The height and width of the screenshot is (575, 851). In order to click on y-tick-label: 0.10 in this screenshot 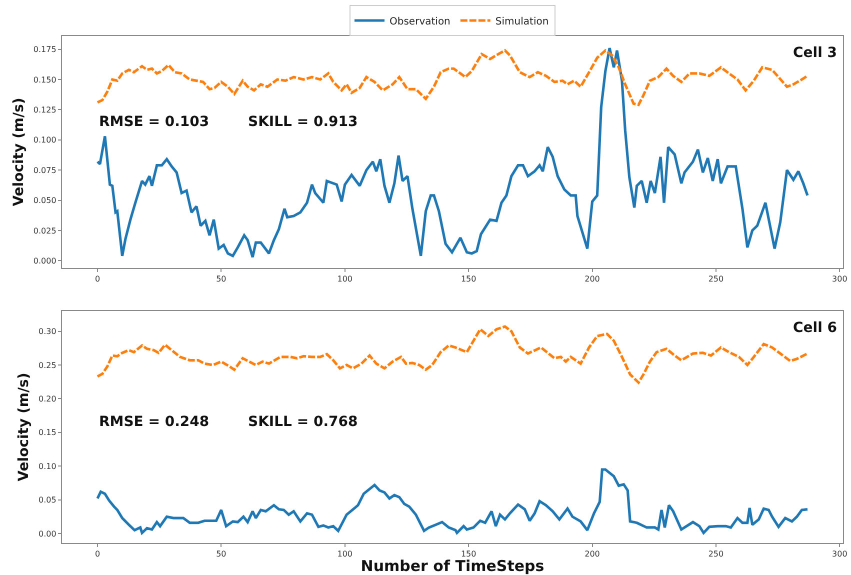, I will do `click(47, 466)`.